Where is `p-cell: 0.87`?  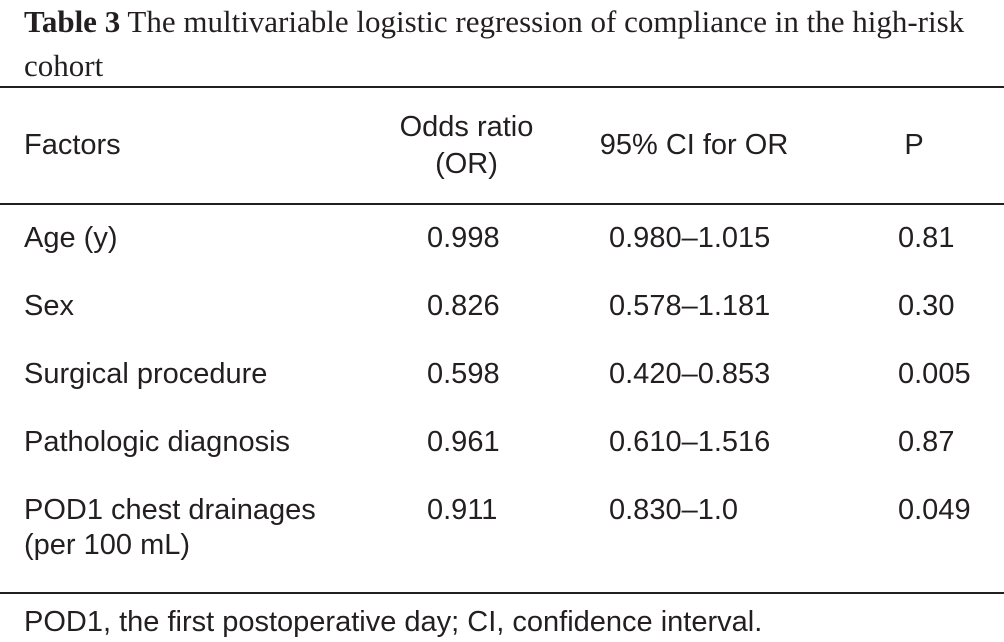 p-cell: 0.87 is located at coordinates (926, 442).